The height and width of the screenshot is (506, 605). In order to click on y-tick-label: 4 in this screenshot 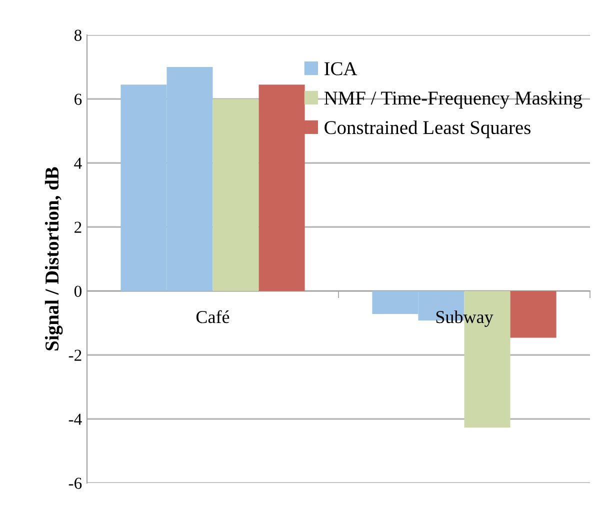, I will do `click(78, 163)`.